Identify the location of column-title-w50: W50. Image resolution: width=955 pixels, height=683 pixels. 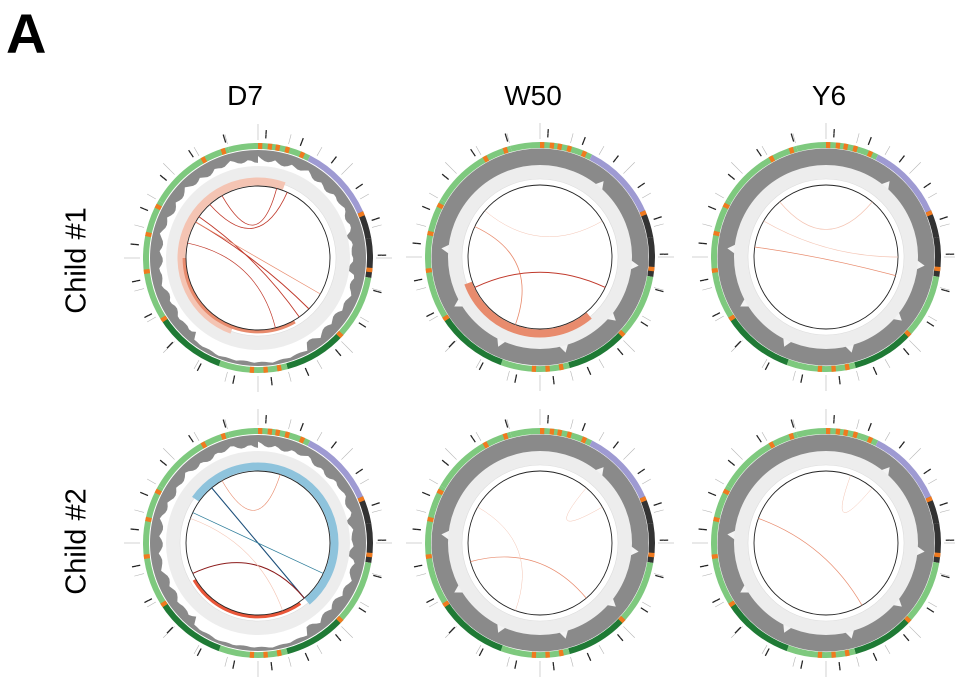
(533, 95).